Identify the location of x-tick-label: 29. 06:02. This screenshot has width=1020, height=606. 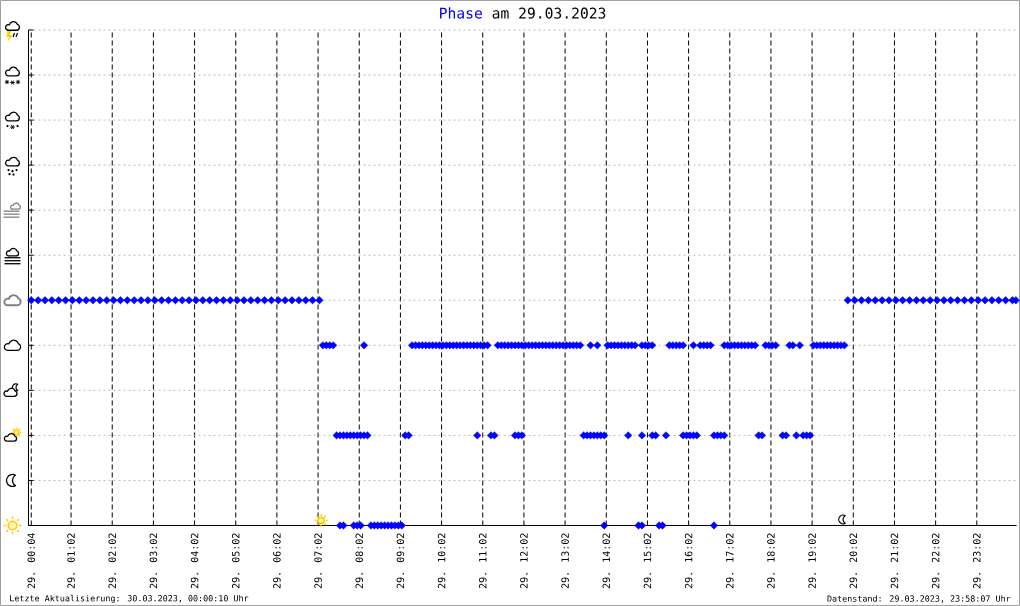
(277, 561).